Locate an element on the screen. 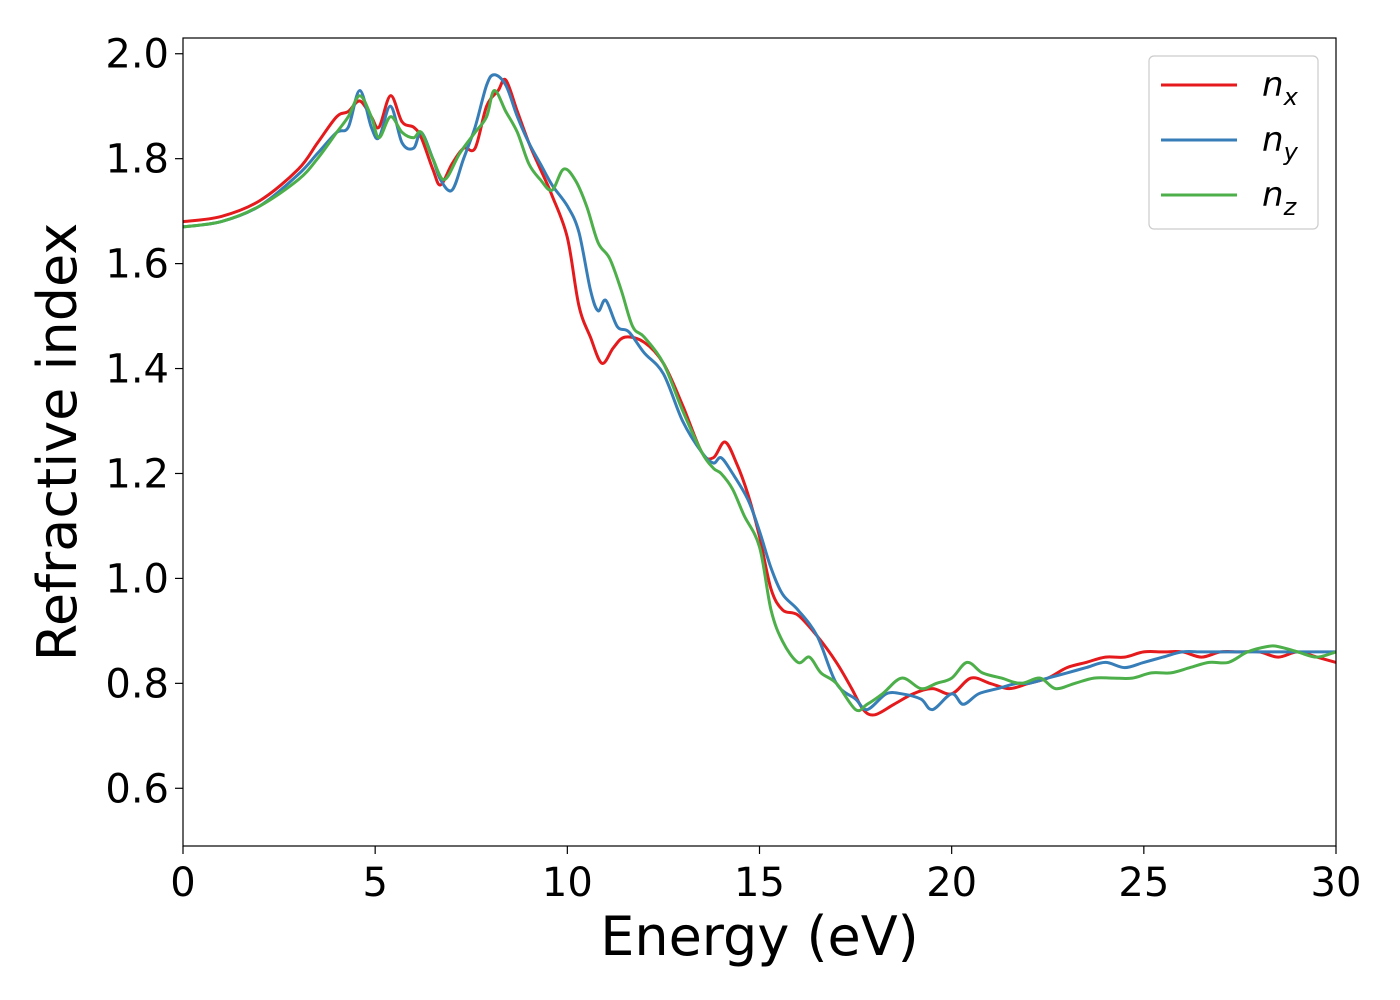  legend: nx ny nz is located at coordinates (1233, 142).